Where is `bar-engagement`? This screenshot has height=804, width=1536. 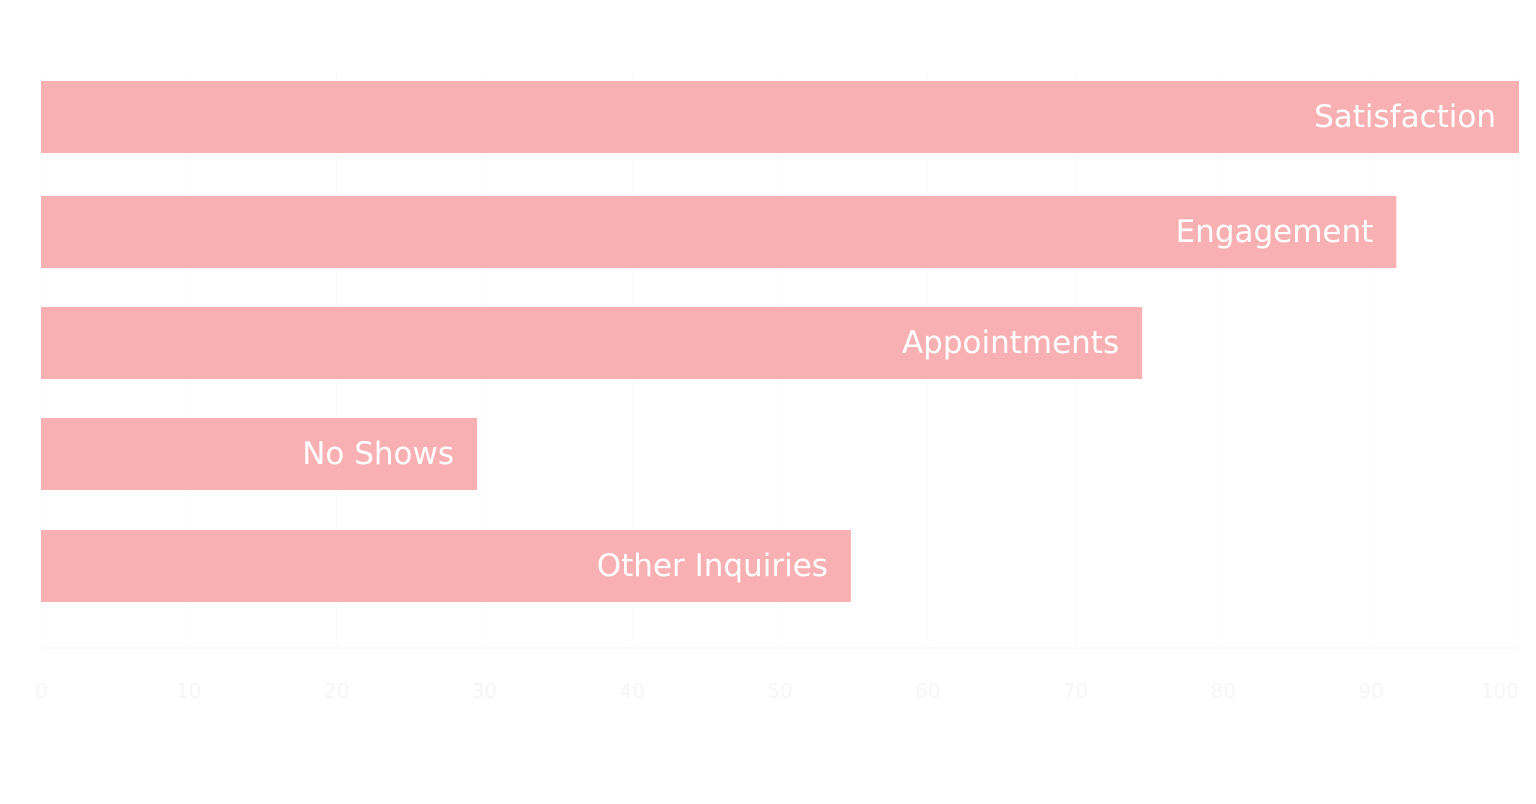 bar-engagement is located at coordinates (719, 232).